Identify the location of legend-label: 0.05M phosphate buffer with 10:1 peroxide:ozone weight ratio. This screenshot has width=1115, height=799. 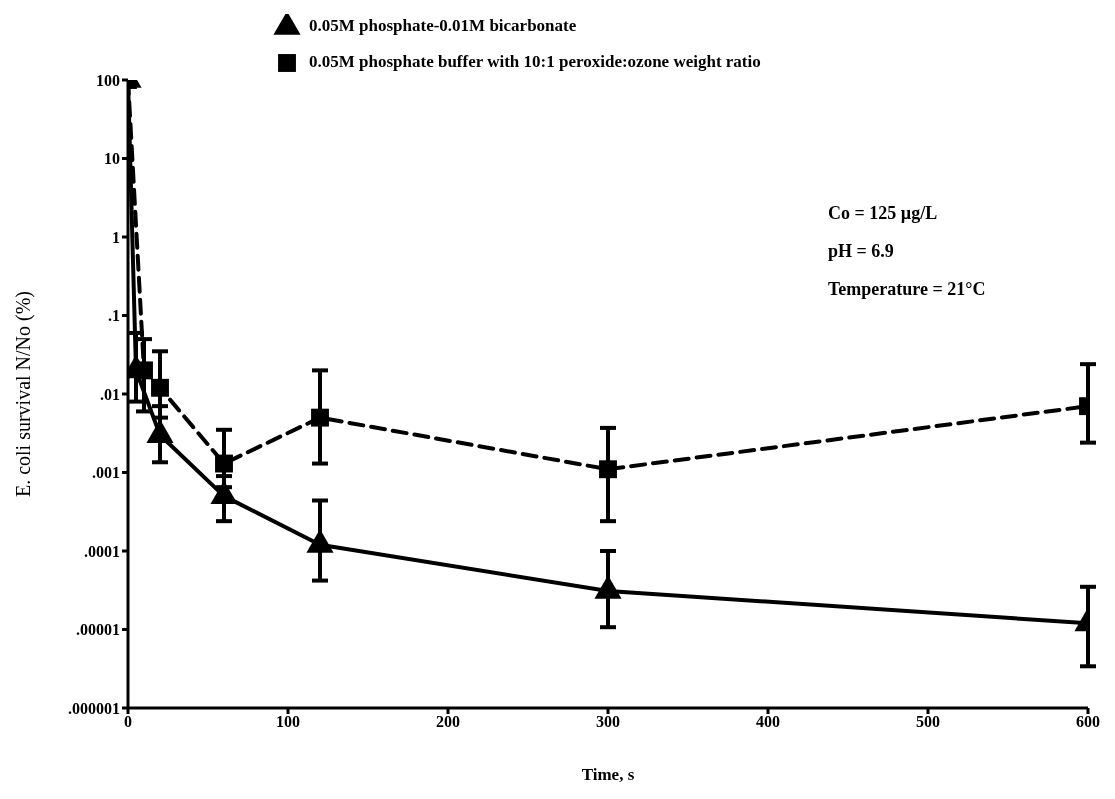
(535, 62).